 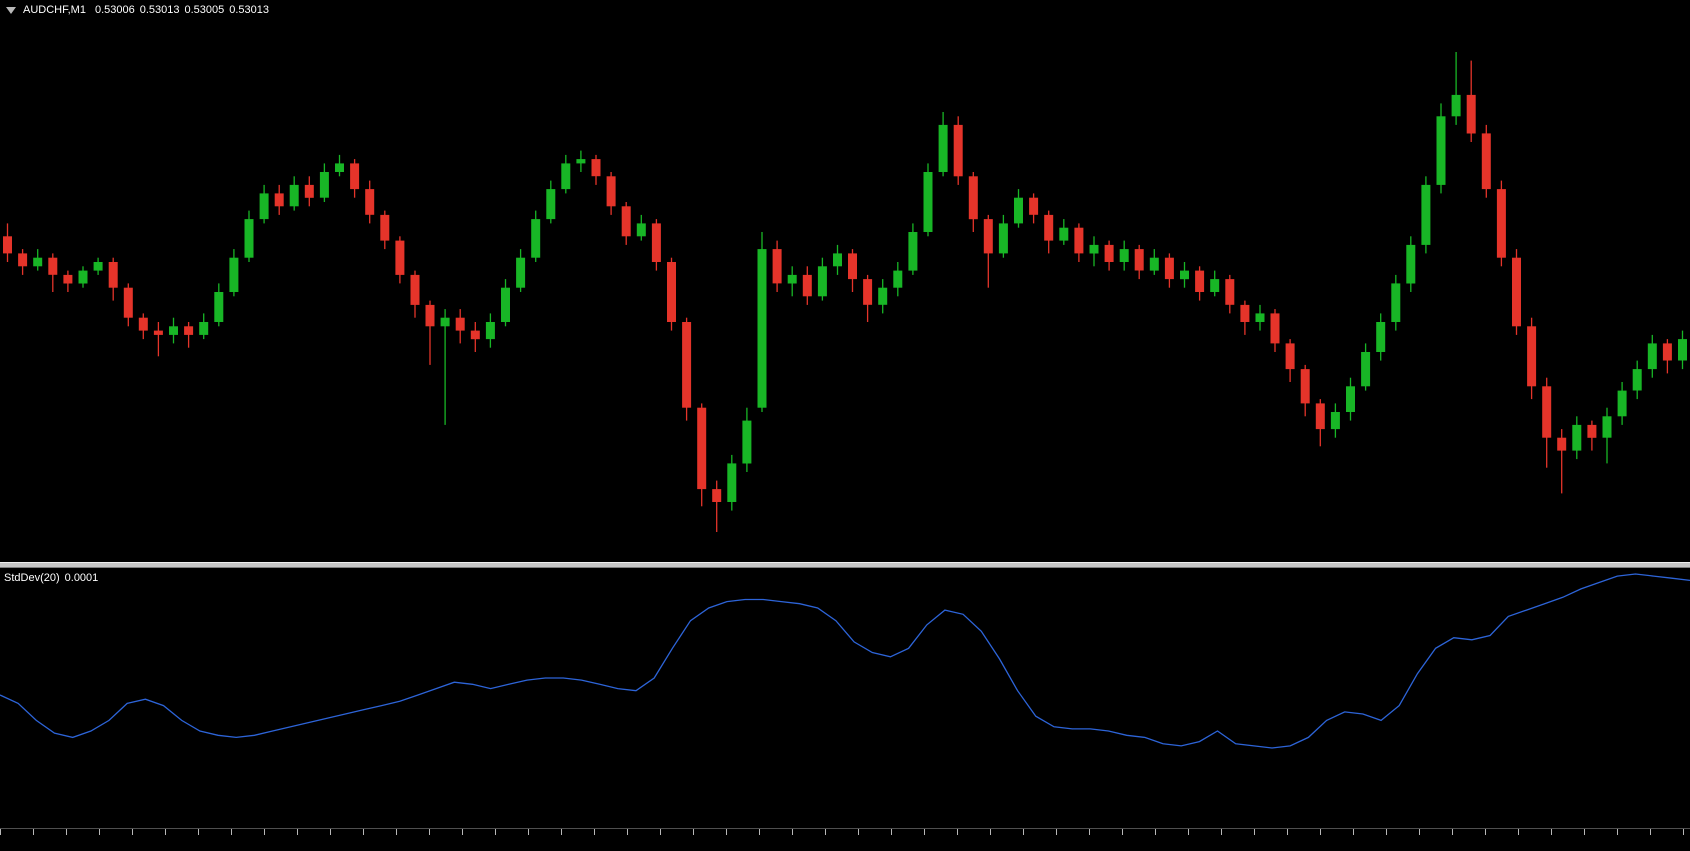 I want to click on quote-open: 0.53006, so click(x=114, y=10).